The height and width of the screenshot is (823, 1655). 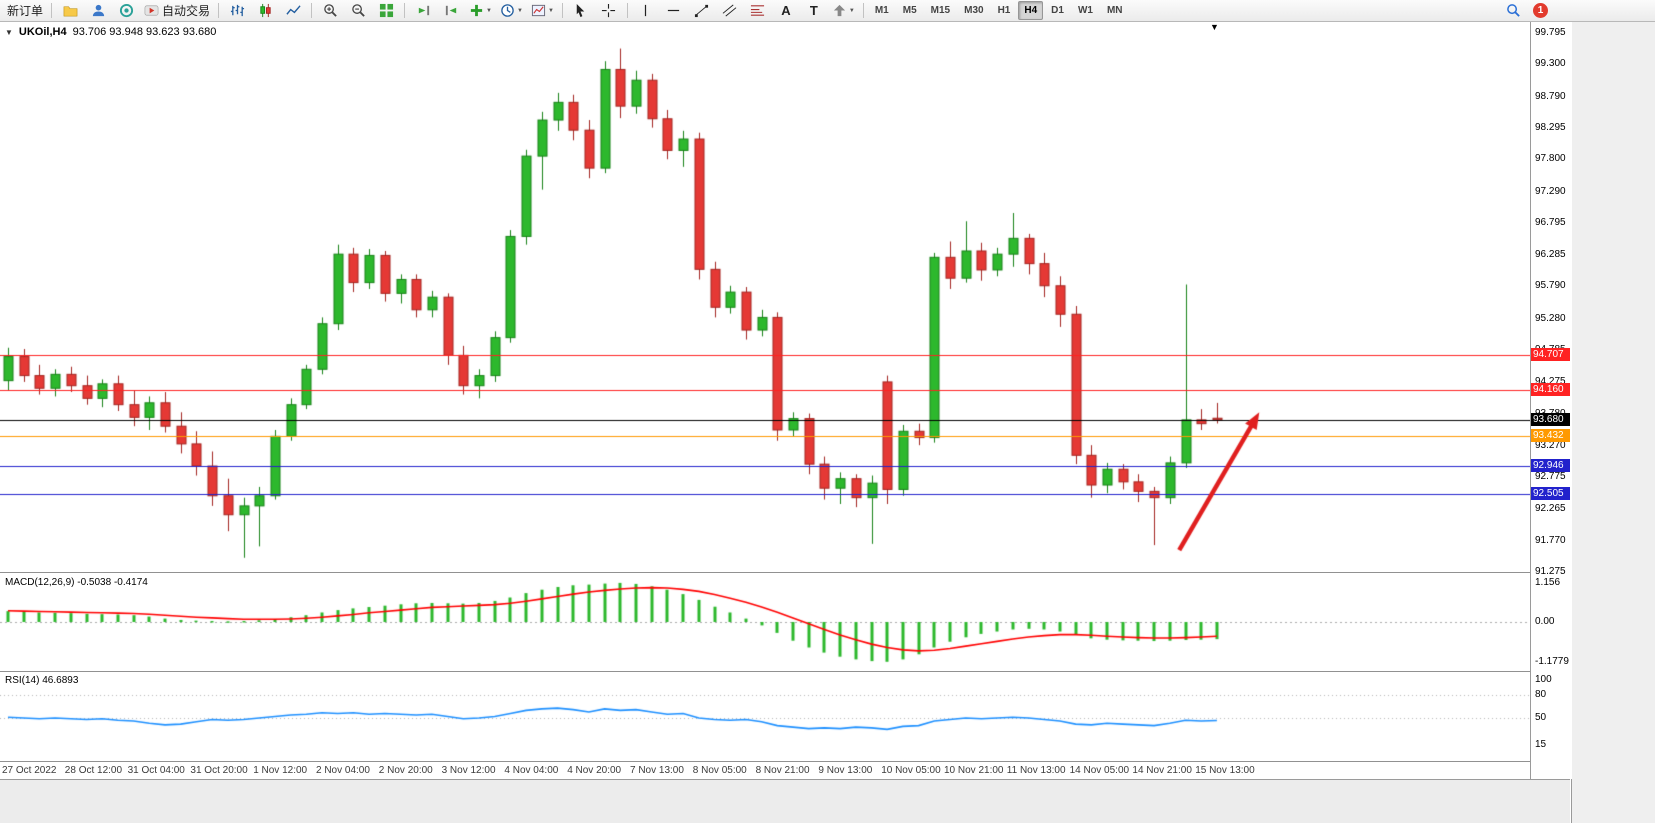 I want to click on notification-badge: 1, so click(x=1540, y=10).